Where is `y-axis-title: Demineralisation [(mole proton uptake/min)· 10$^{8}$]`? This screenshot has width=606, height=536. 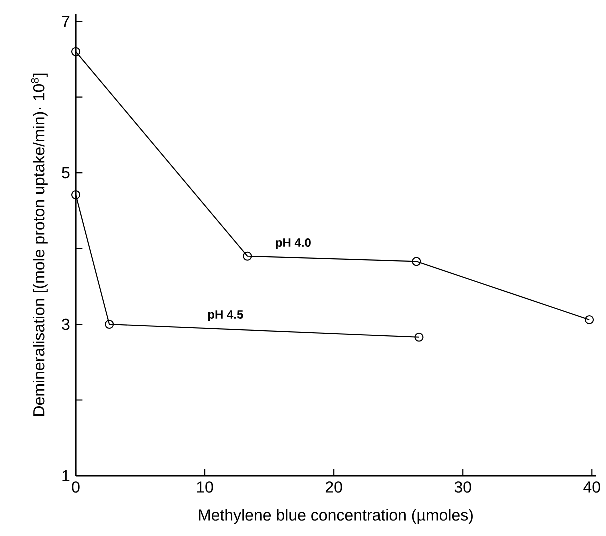 y-axis-title: Demineralisation [(mole proton uptake/min)· 10$^{8}$] is located at coordinates (39, 245).